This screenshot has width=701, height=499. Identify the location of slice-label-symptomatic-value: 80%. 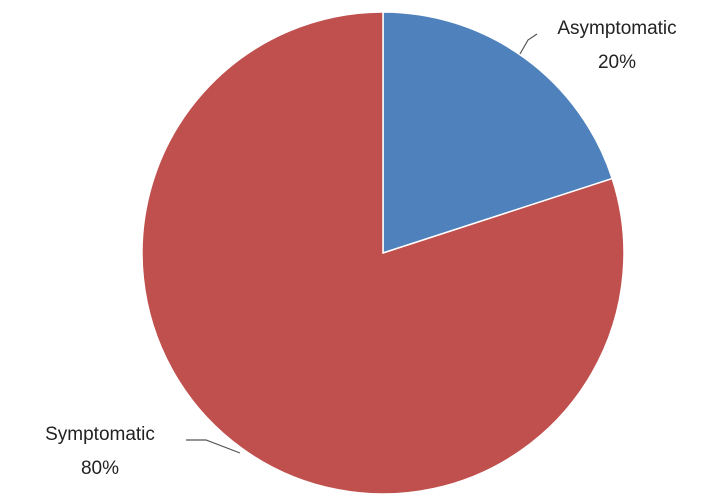
(100, 468).